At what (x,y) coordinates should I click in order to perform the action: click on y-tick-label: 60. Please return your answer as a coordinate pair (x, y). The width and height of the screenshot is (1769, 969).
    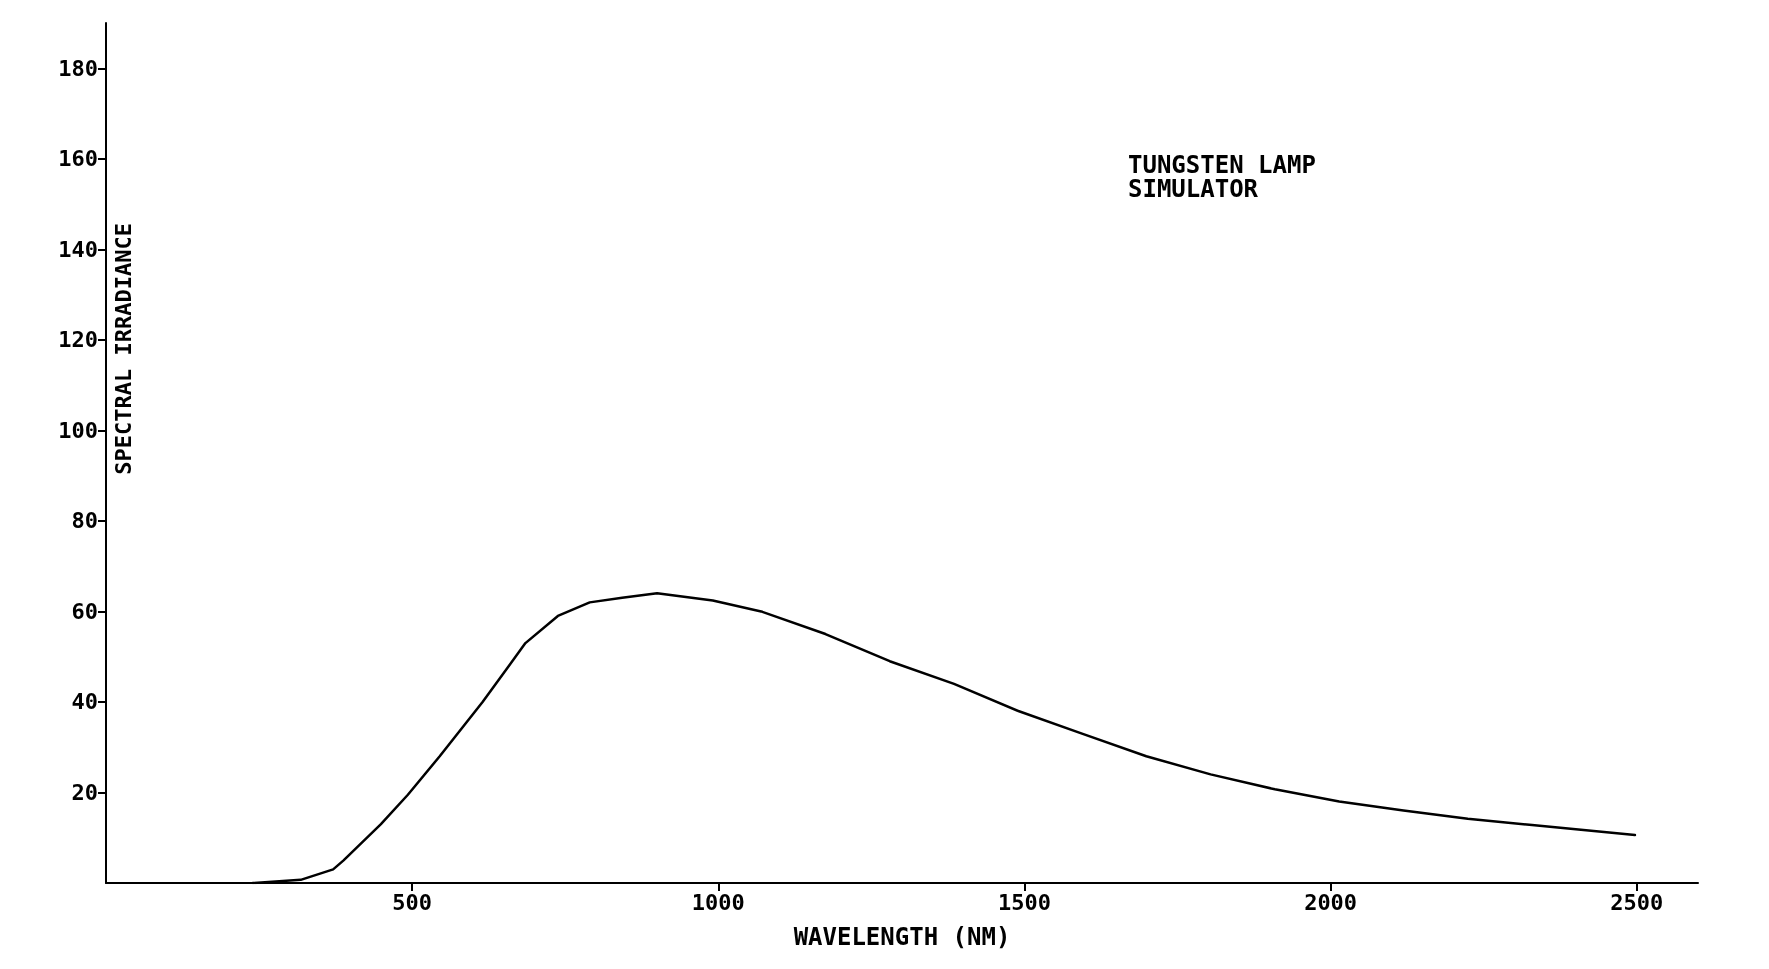
    Looking at the image, I should click on (84, 611).